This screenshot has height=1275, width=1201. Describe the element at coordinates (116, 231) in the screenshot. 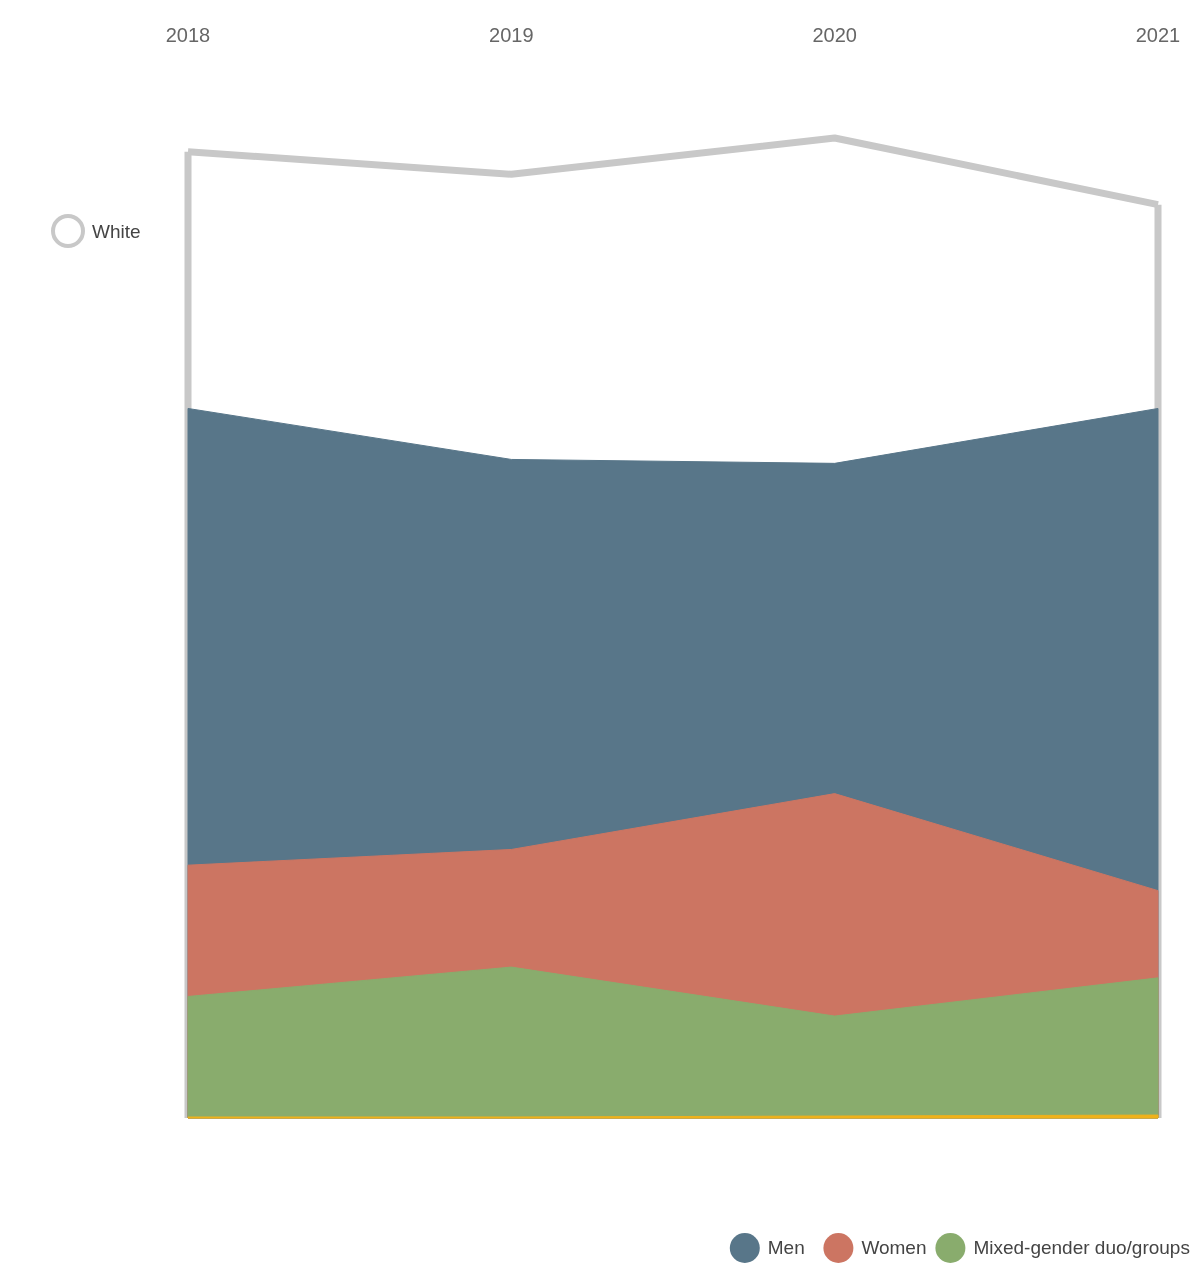

I see `legend-label: White` at that location.